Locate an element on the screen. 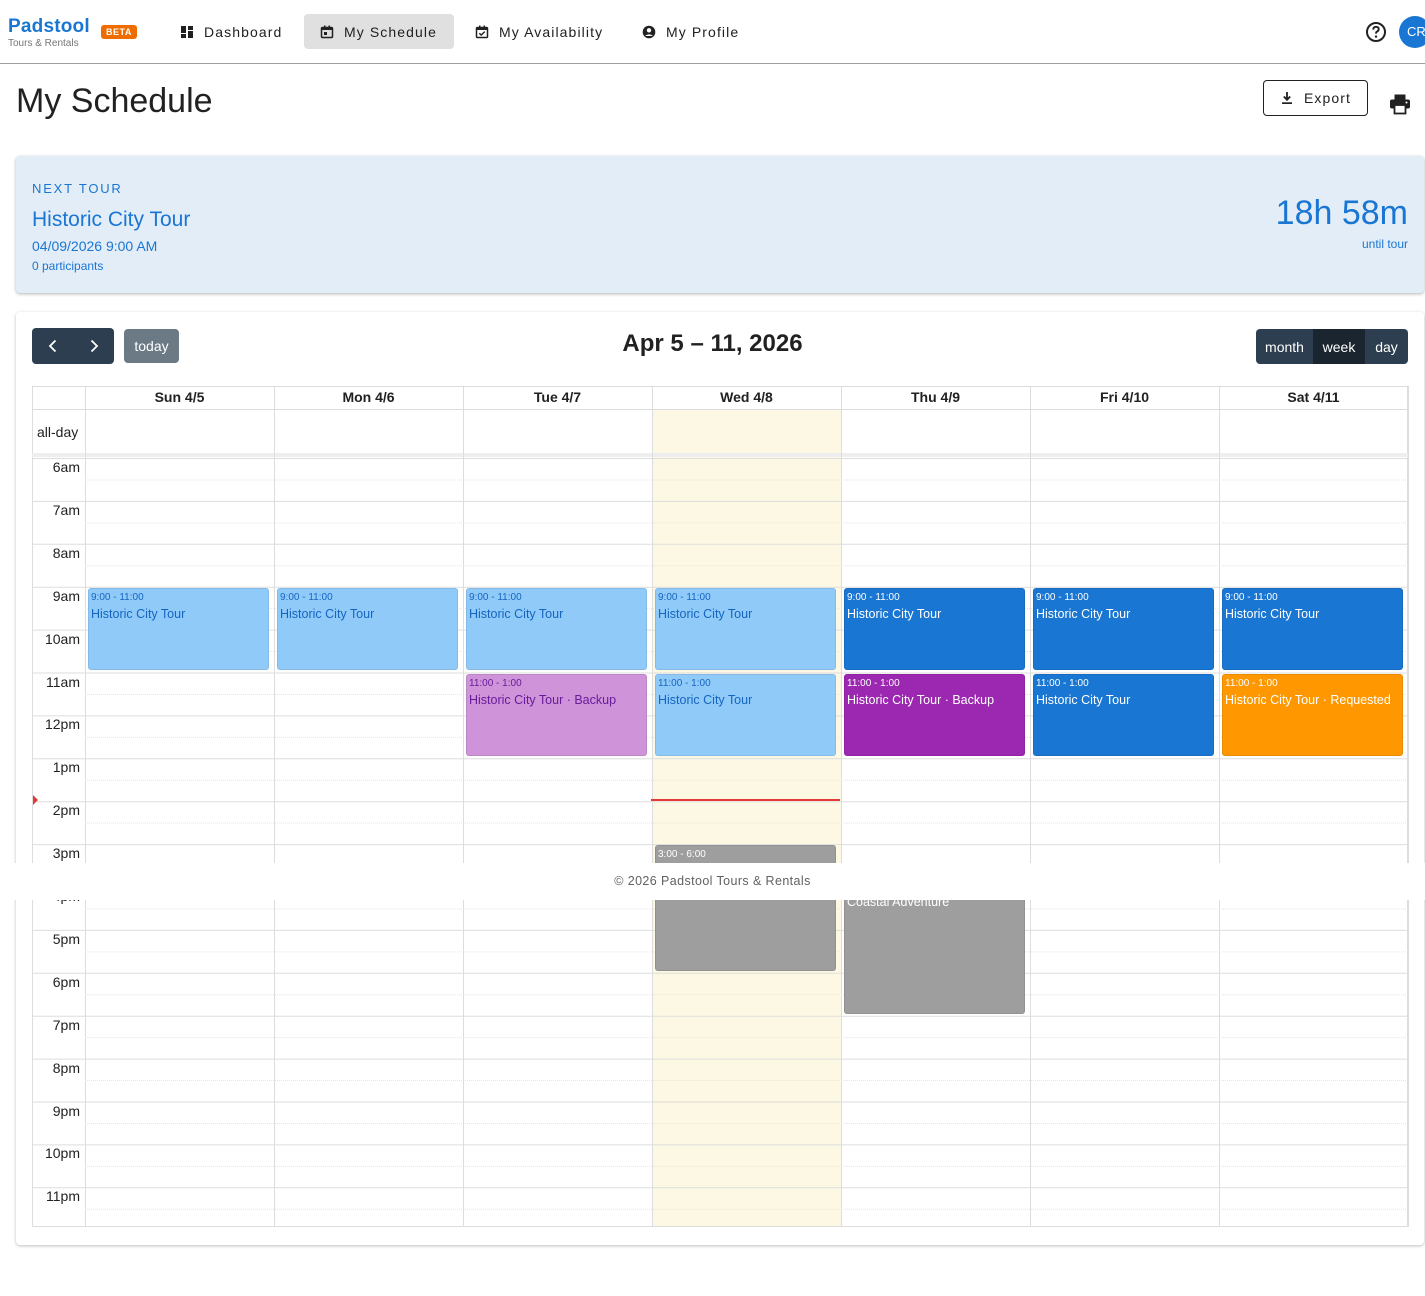  brand-name: Padstool is located at coordinates (49, 26).